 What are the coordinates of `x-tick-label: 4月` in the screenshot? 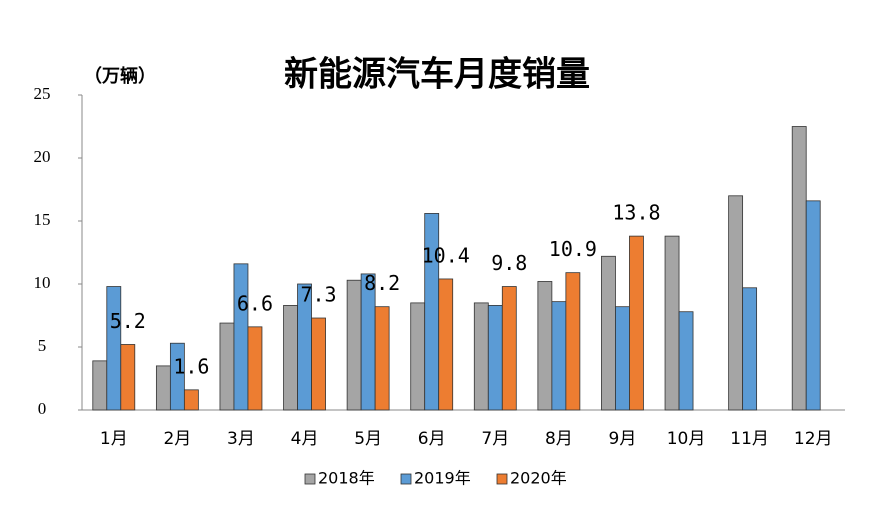 It's located at (305, 439).